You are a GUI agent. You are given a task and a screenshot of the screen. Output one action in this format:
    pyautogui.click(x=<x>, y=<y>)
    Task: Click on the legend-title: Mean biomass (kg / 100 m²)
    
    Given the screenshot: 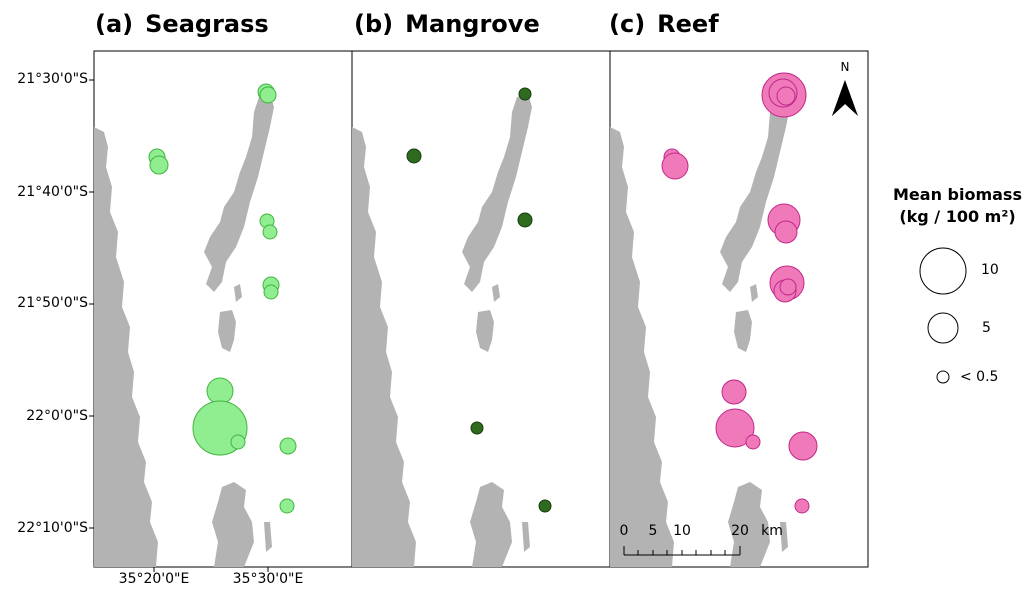 What is the action you would take?
    pyautogui.click(x=957, y=206)
    